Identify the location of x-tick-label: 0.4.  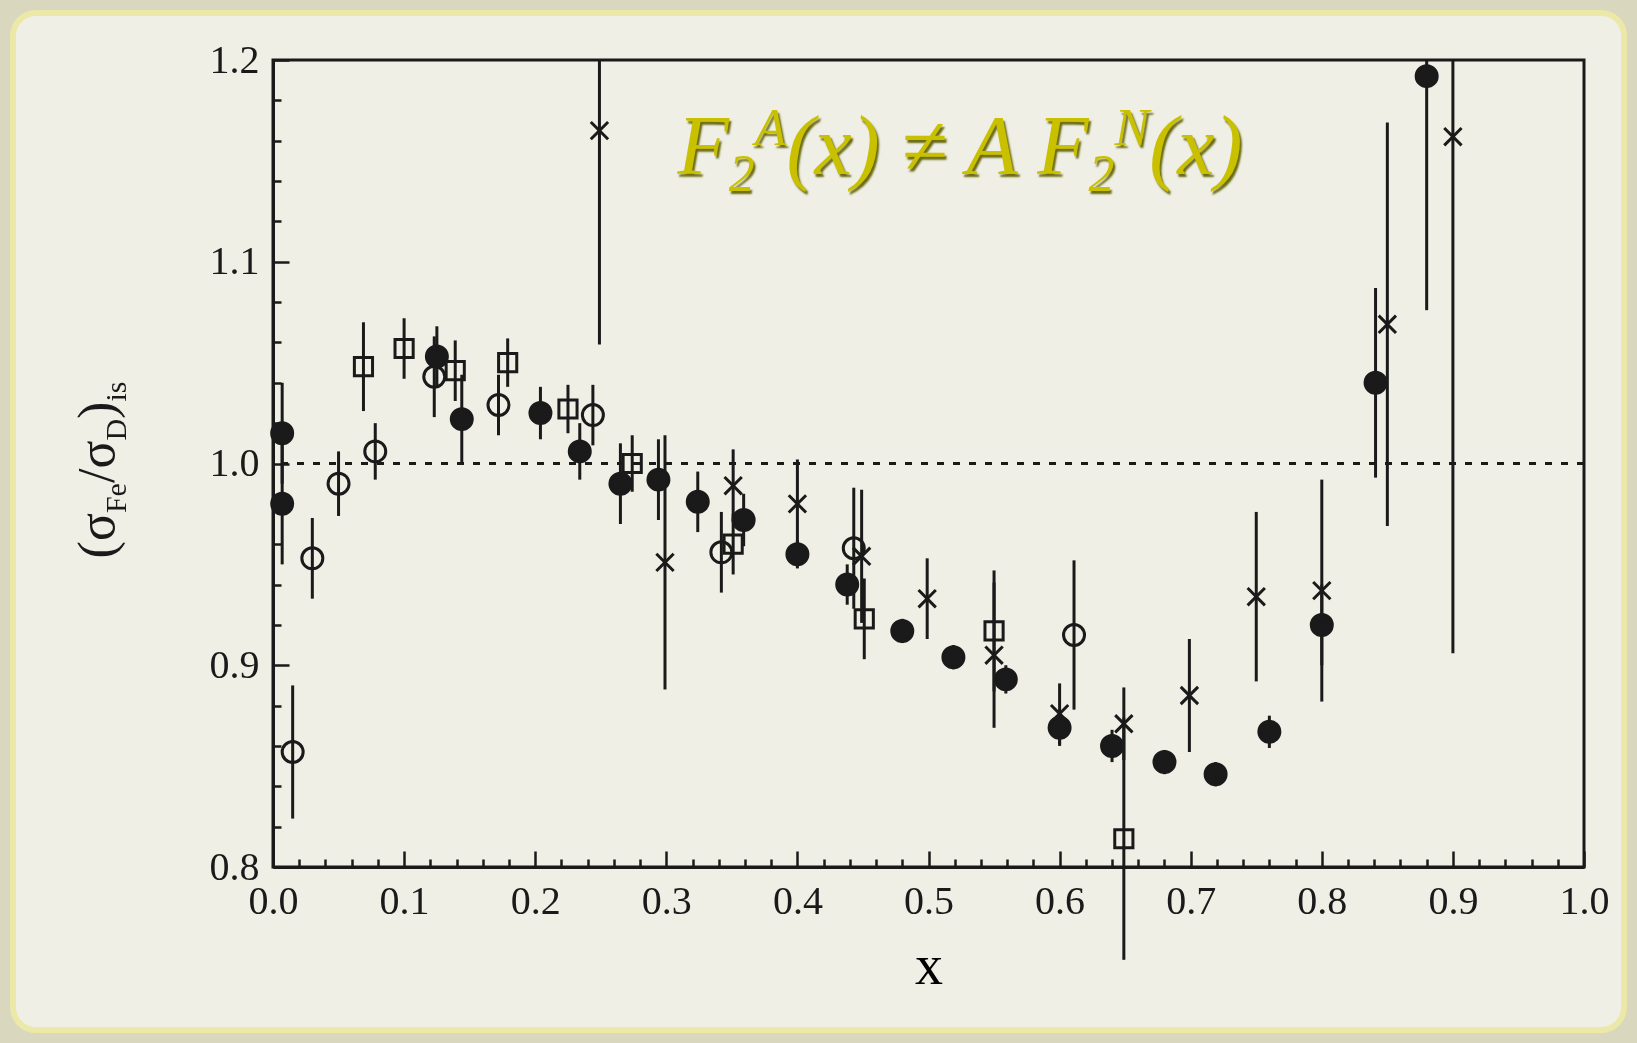
(797, 900).